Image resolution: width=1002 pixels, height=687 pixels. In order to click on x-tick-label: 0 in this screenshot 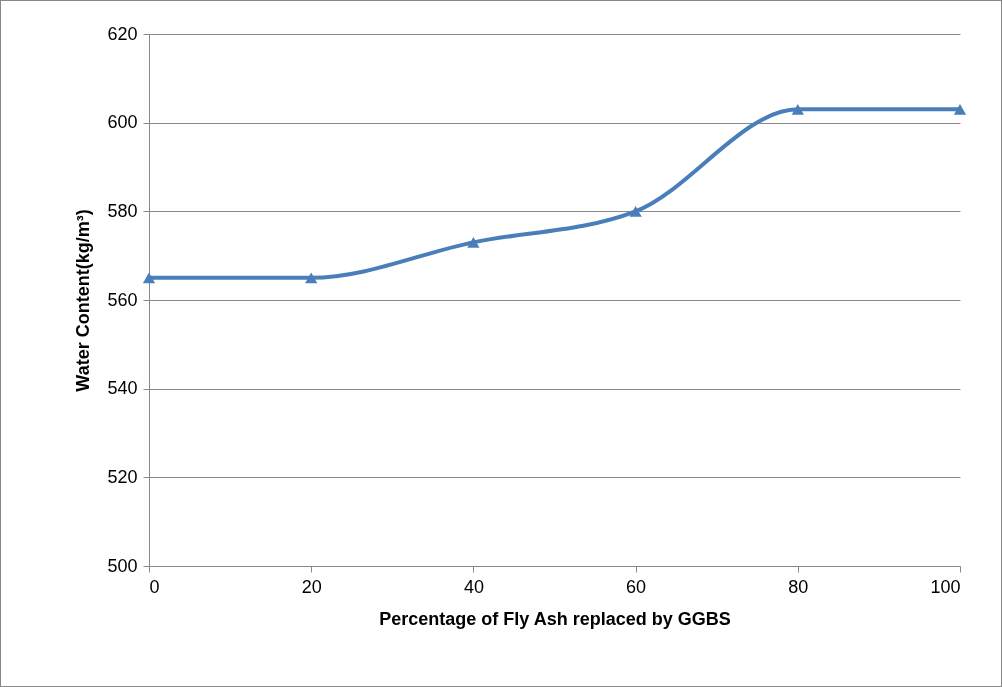, I will do `click(154, 586)`.